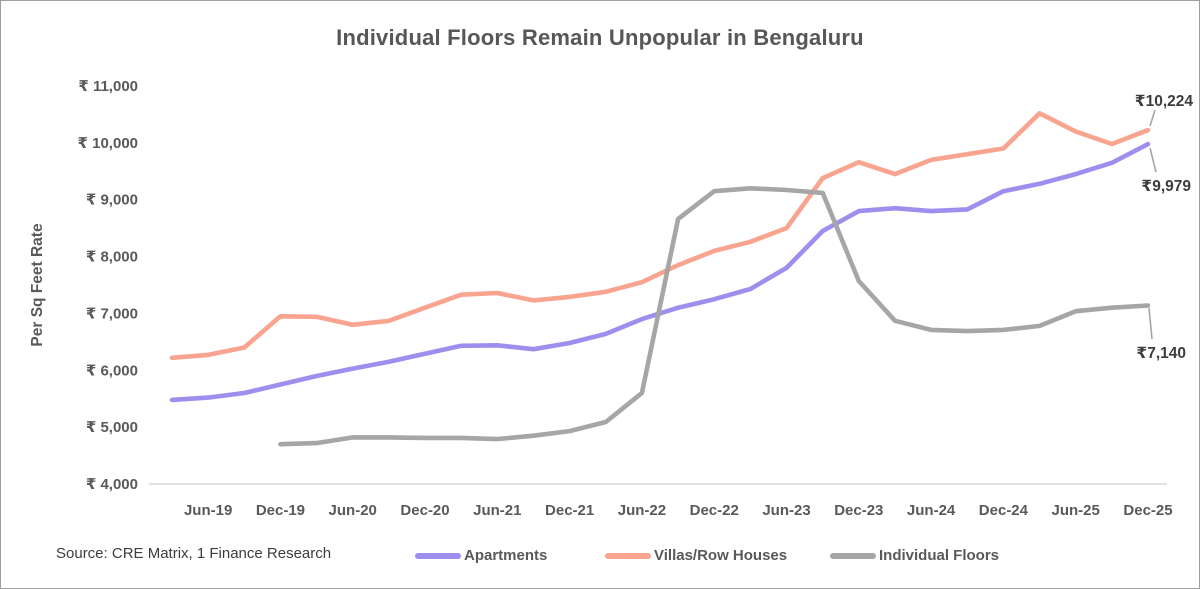 The image size is (1200, 589). I want to click on apartments-legend-swatch-icon, so click(438, 555).